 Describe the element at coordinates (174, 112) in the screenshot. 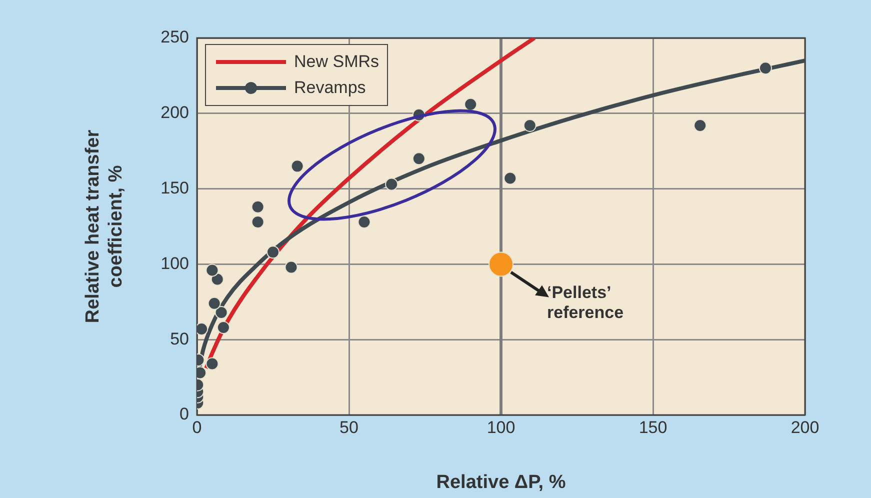

I see `y-tick-label: 200` at that location.